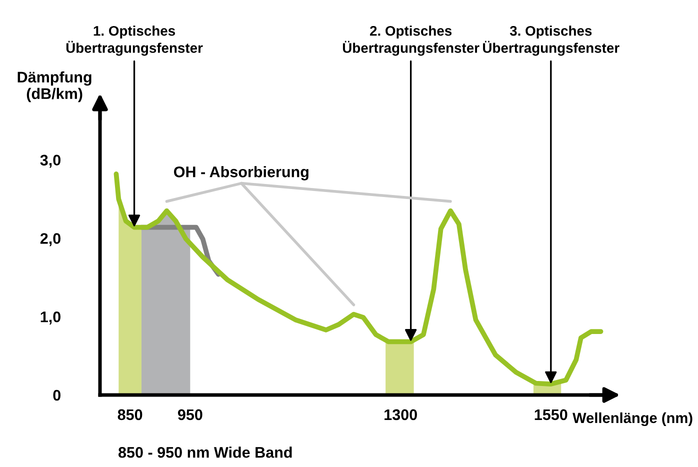  What do you see at coordinates (190, 414) in the screenshot?
I see `x-tick-label: 950` at bounding box center [190, 414].